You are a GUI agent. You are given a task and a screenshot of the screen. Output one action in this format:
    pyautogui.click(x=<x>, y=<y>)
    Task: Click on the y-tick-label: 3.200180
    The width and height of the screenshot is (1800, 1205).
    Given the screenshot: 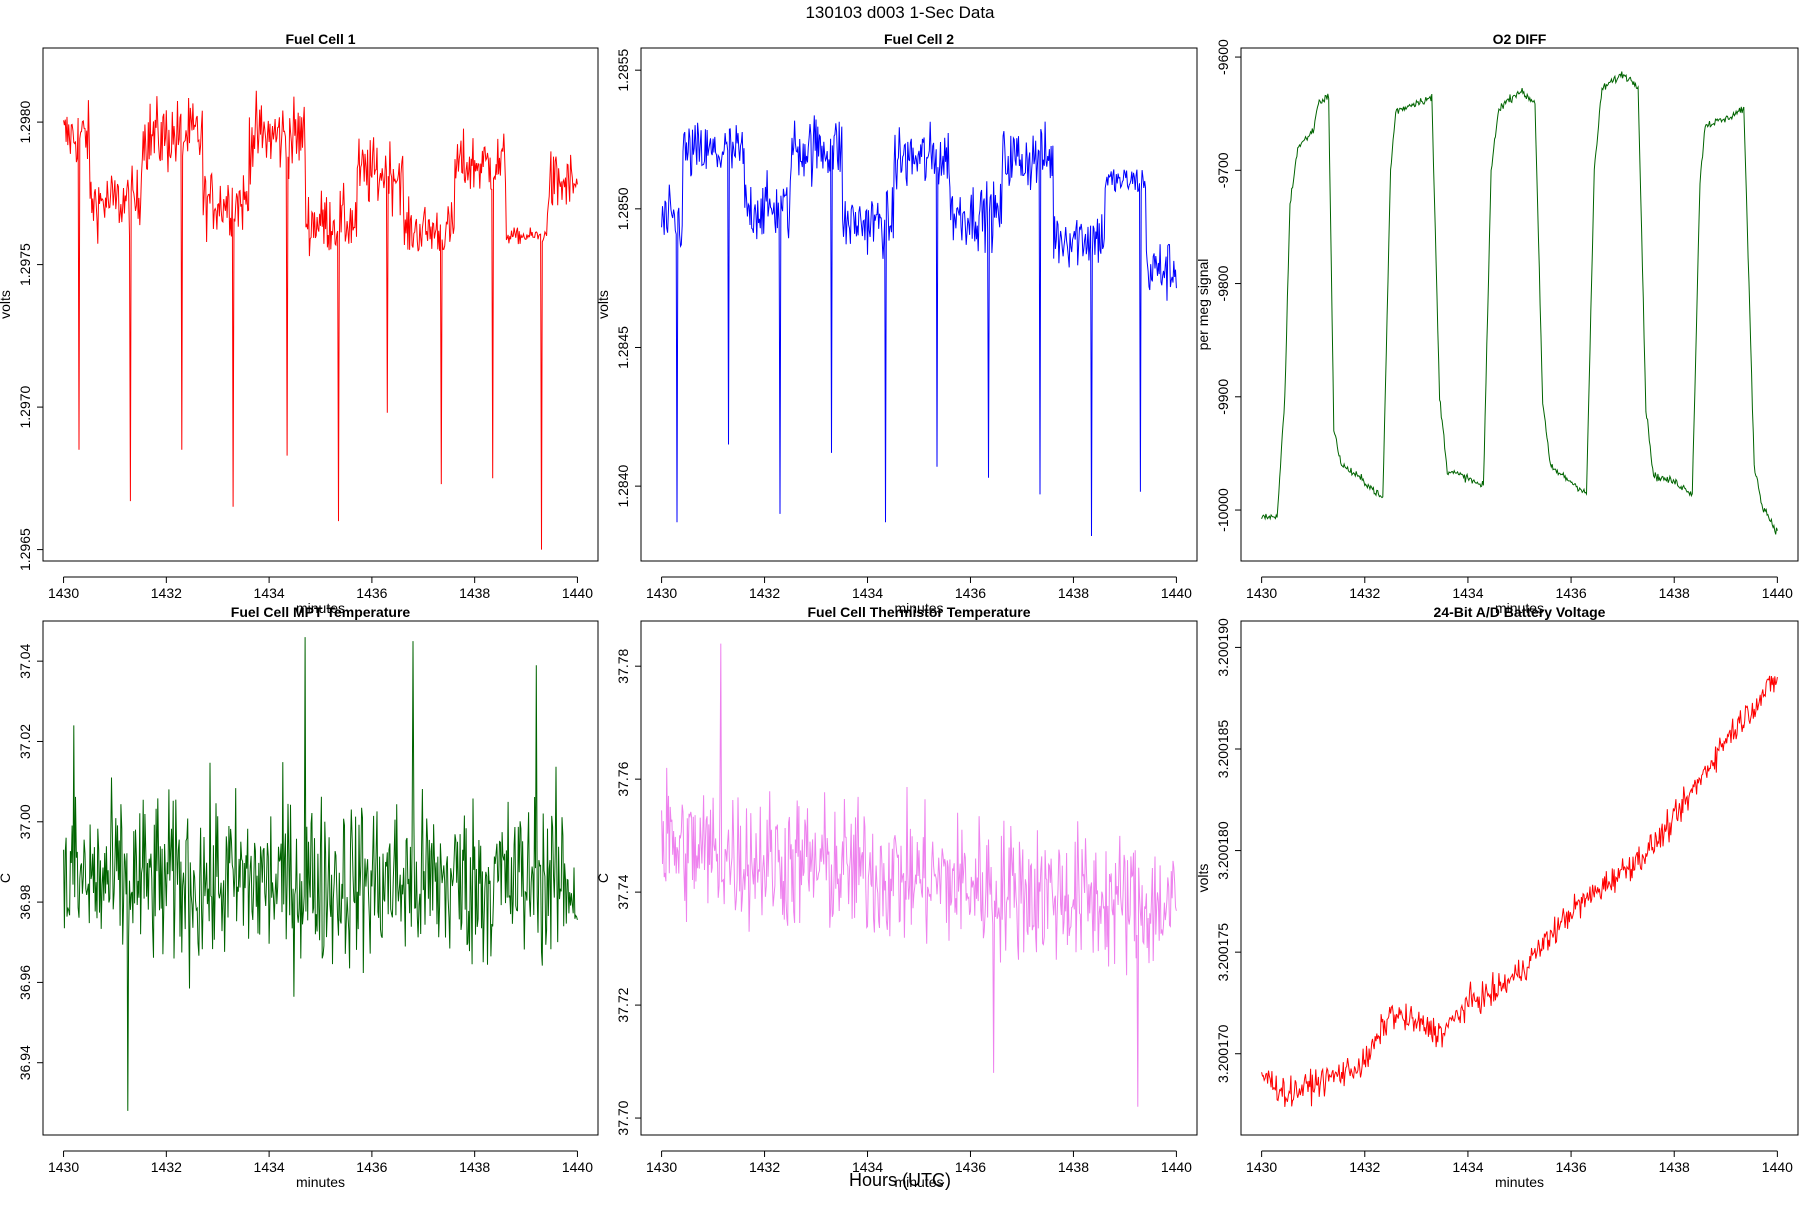 What is the action you would take?
    pyautogui.click(x=1223, y=850)
    